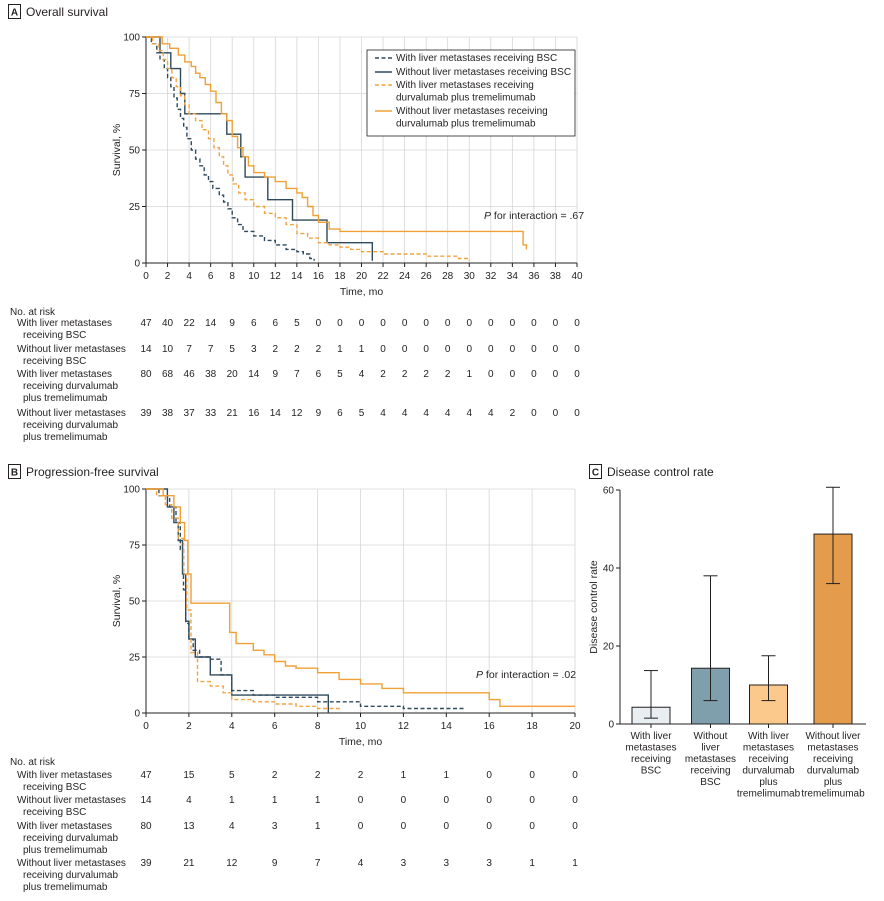 The width and height of the screenshot is (884, 901). I want to click on risk-count: 13, so click(189, 826).